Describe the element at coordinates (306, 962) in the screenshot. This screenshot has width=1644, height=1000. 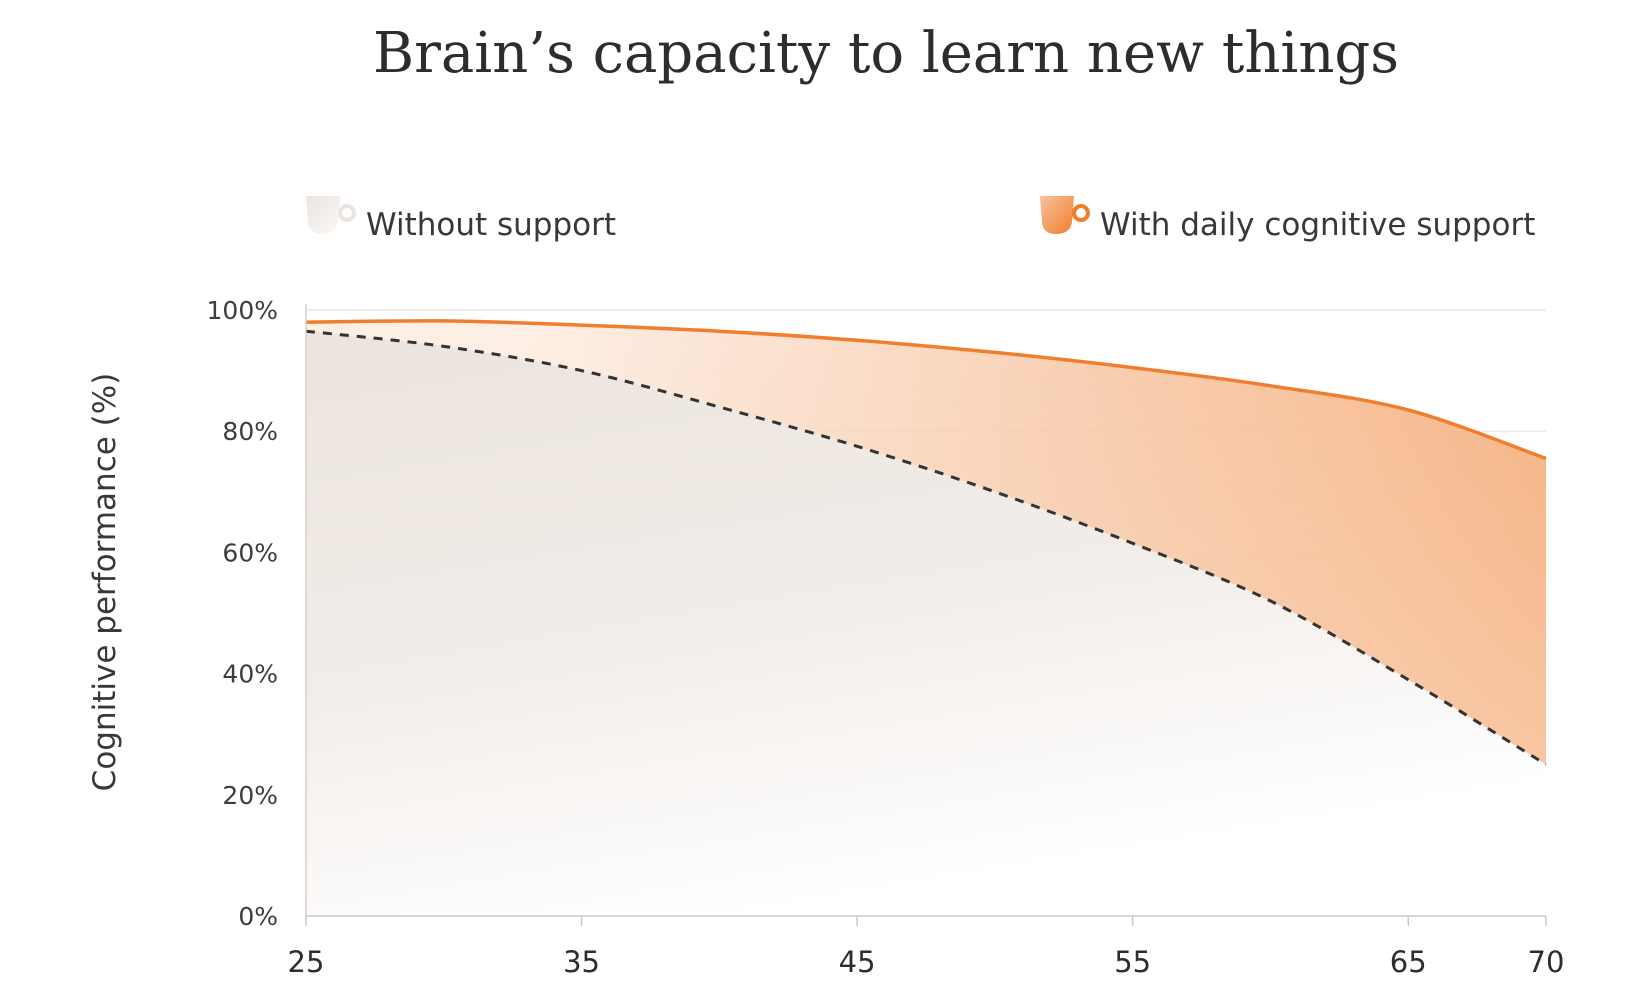
I see `x-tick-label: 25` at that location.